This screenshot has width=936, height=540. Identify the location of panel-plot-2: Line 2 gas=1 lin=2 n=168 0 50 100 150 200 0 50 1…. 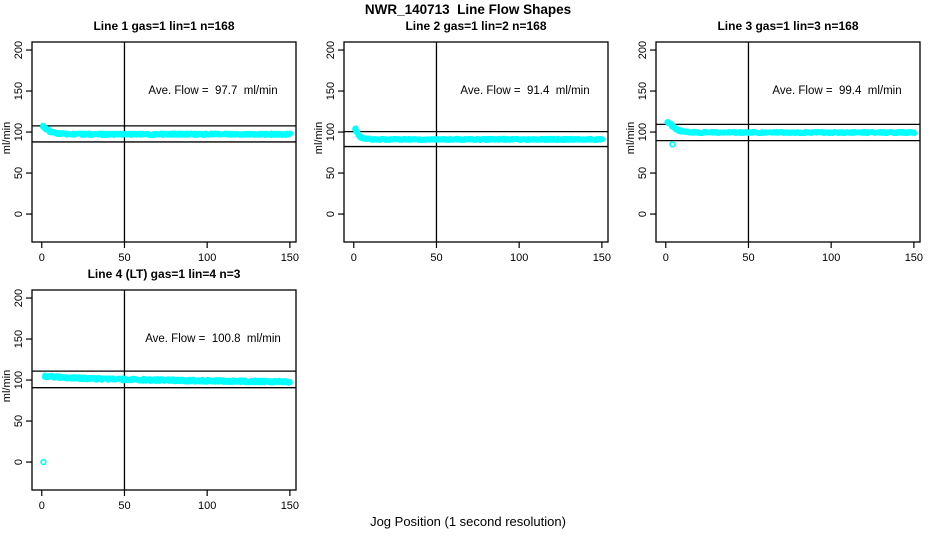
(462, 141).